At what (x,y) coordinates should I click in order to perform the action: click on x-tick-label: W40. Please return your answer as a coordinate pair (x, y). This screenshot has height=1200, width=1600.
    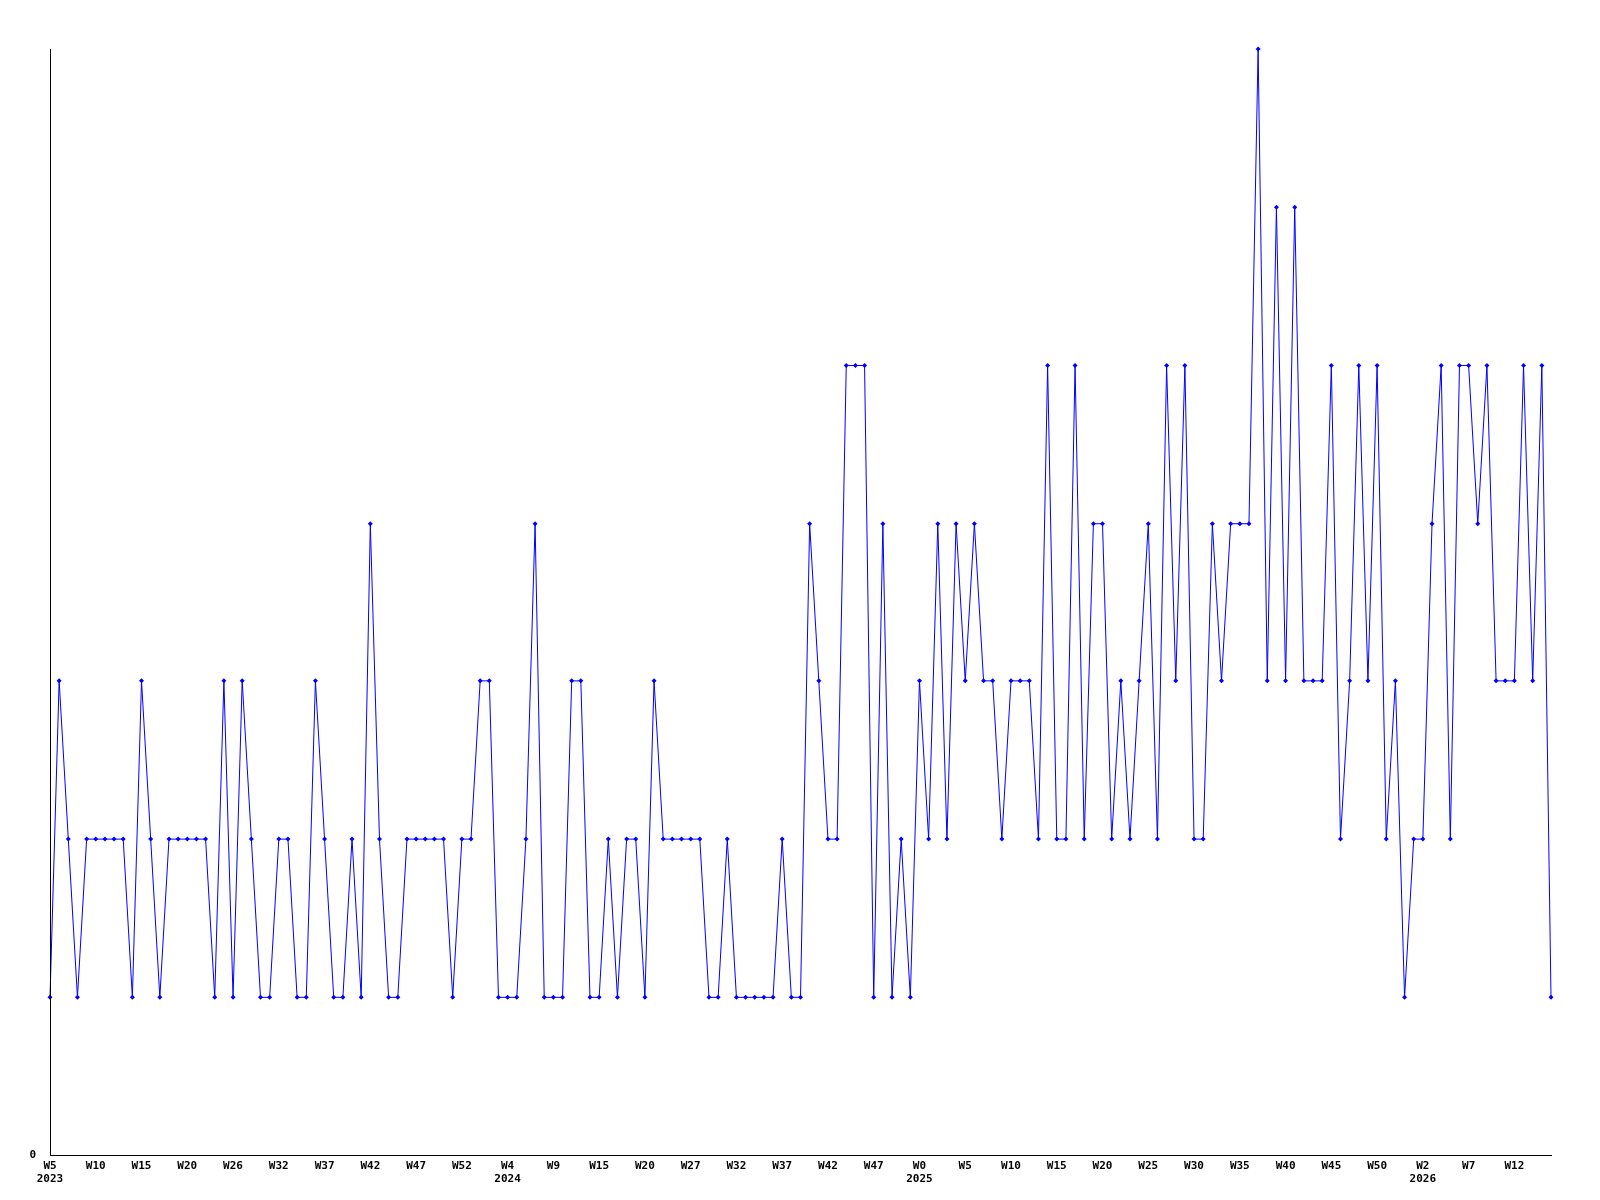
    Looking at the image, I should click on (1285, 1166).